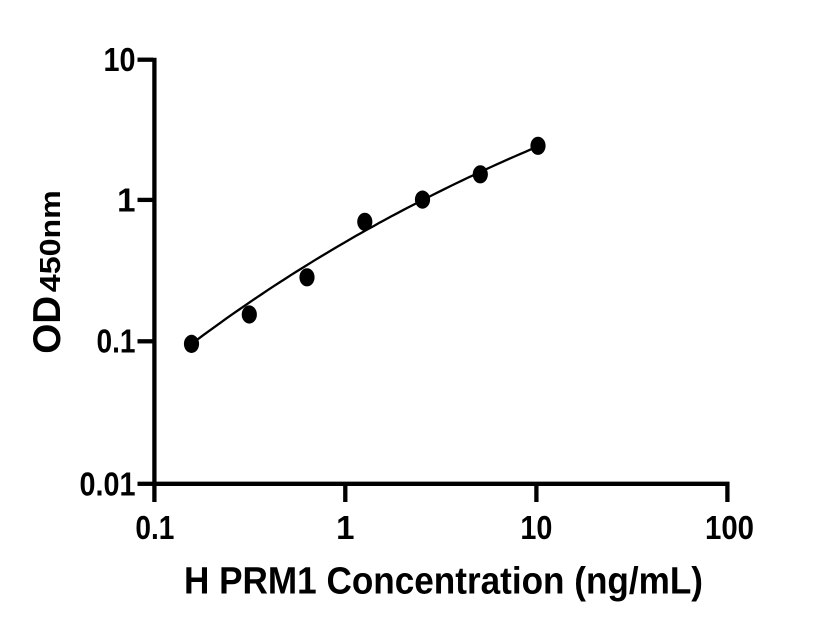  What do you see at coordinates (108, 483) in the screenshot?
I see `svg-text: 0.01` at bounding box center [108, 483].